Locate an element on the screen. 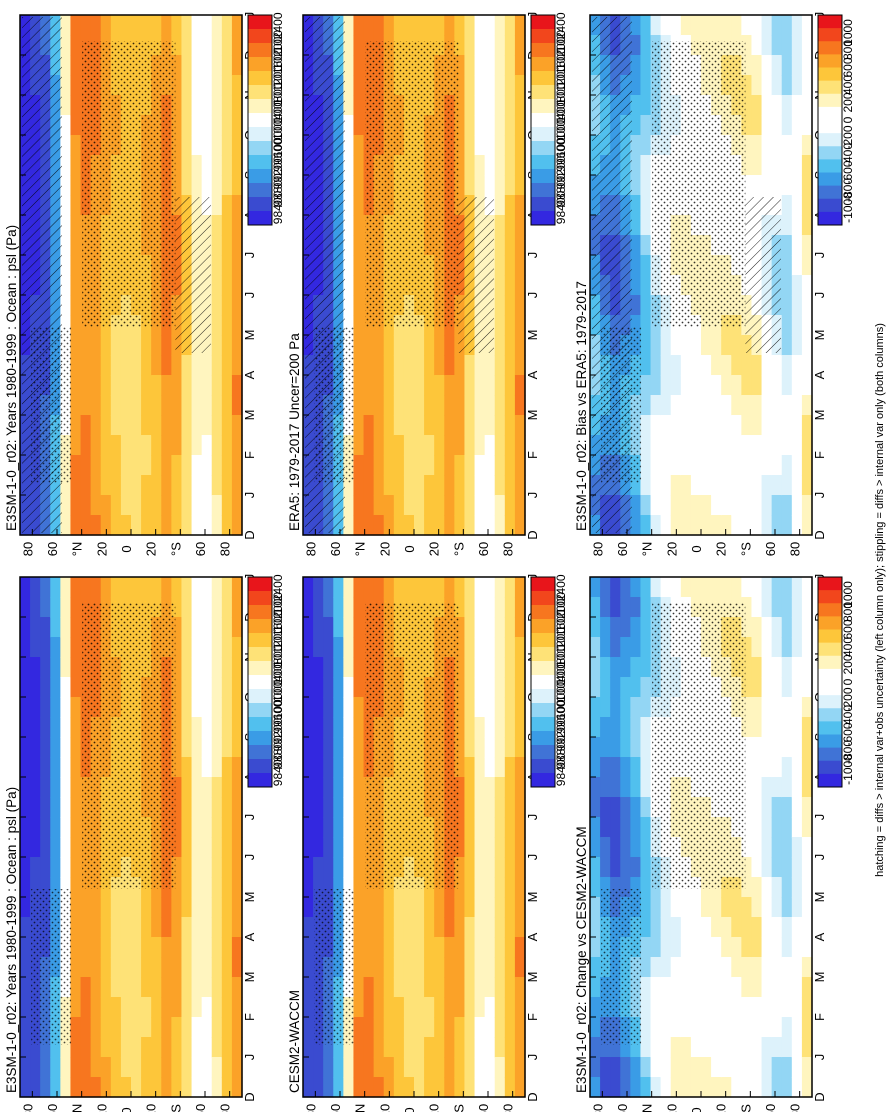 The height and width of the screenshot is (1112, 887). colorbar-label: 102000 is located at coordinates (561, 50).